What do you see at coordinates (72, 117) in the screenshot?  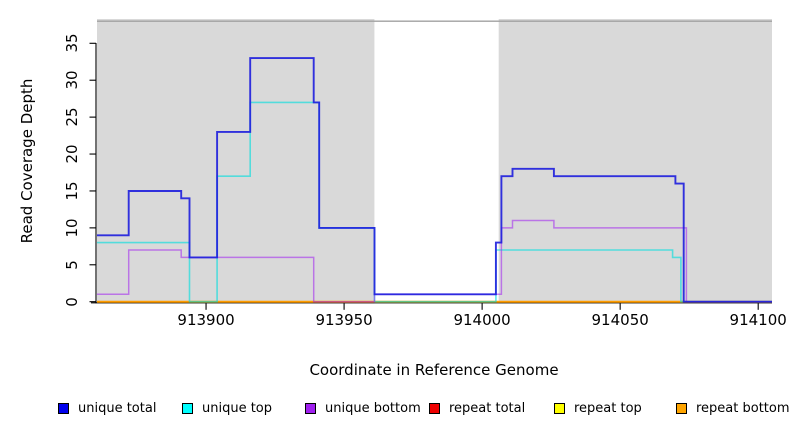 I see `y-tick-label: 25` at bounding box center [72, 117].